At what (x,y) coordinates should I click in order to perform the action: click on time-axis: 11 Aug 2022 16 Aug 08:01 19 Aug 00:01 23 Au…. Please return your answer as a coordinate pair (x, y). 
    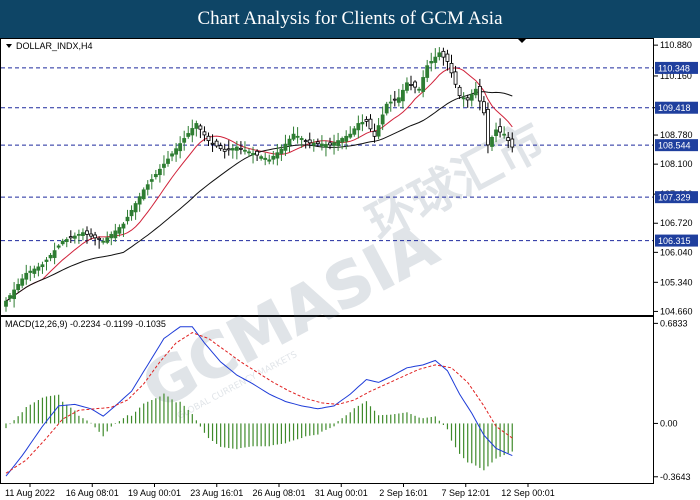
    Looking at the image, I should click on (280, 490).